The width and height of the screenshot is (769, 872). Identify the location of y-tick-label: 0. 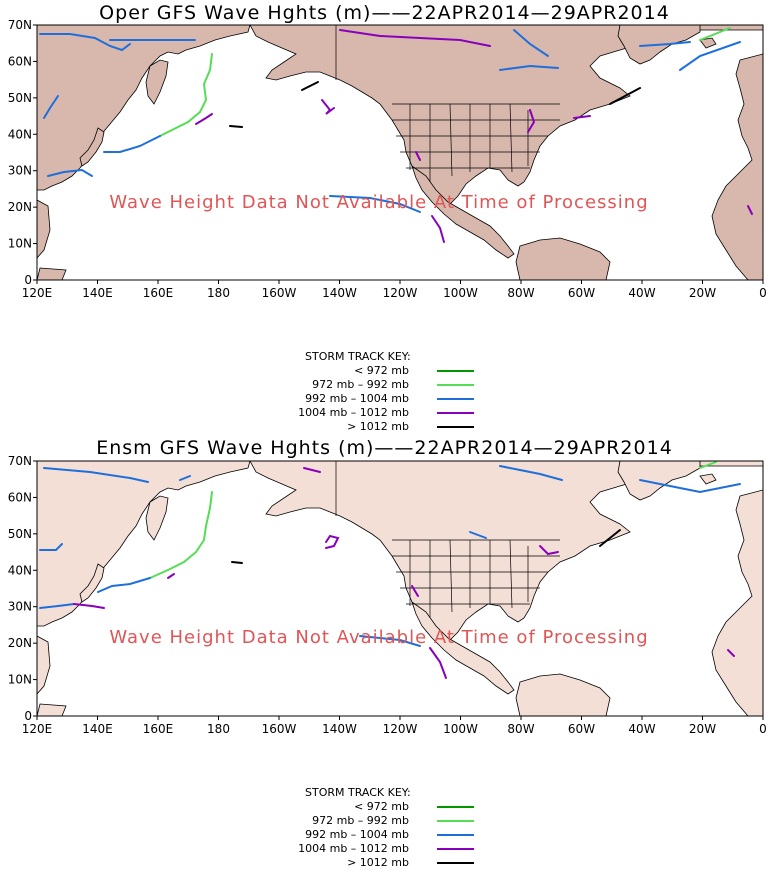
(28, 280).